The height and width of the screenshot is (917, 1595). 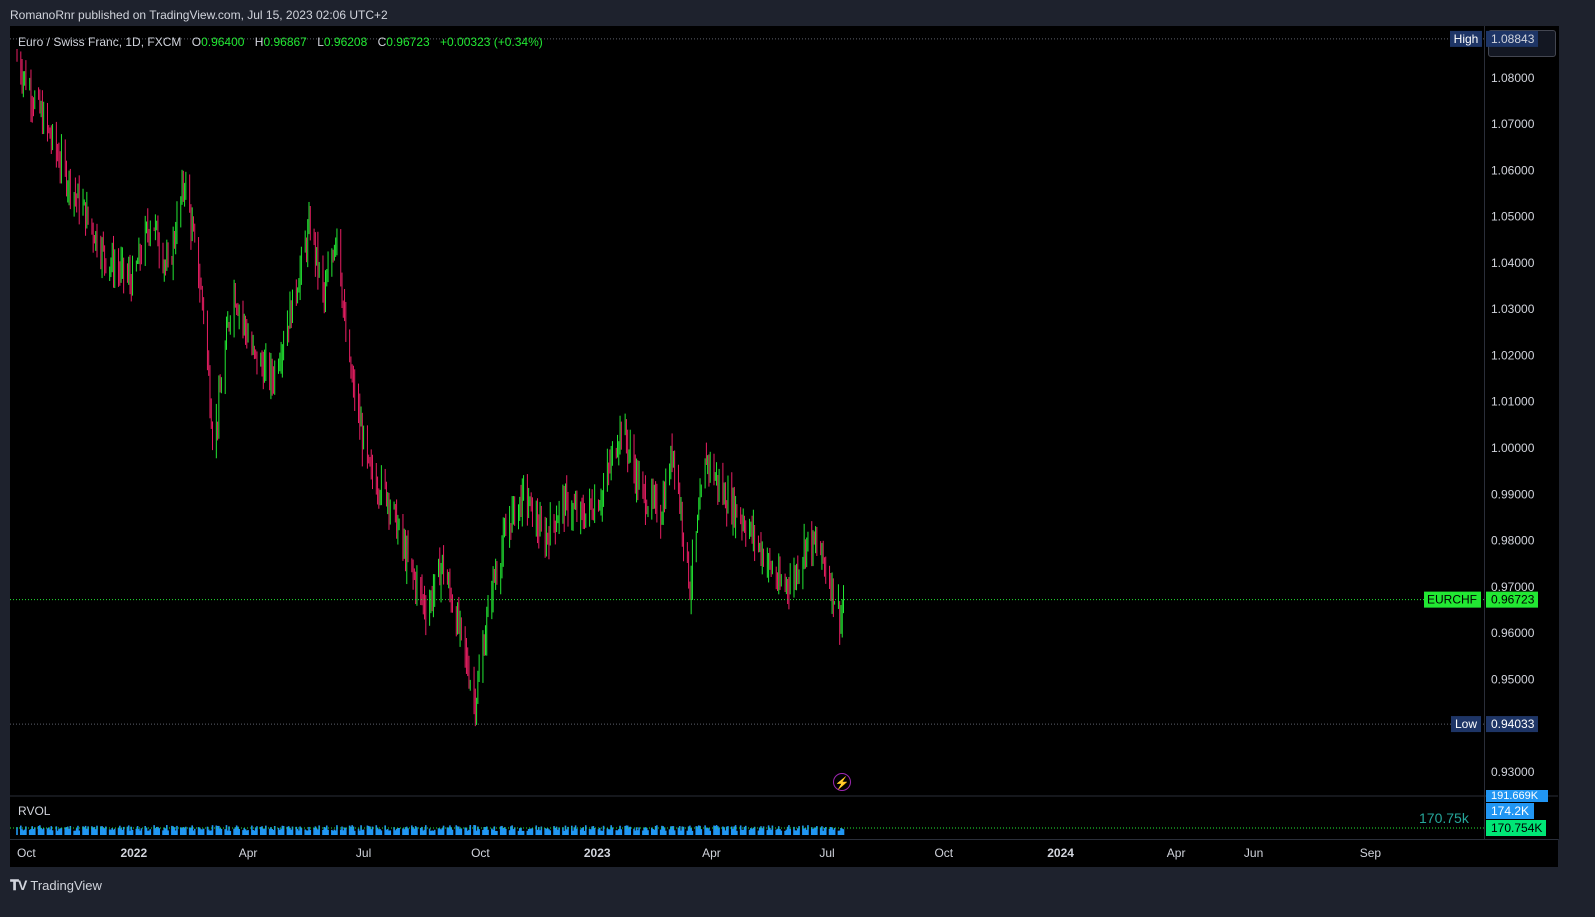 What do you see at coordinates (597, 853) in the screenshot?
I see `x-tick-label: 2023` at bounding box center [597, 853].